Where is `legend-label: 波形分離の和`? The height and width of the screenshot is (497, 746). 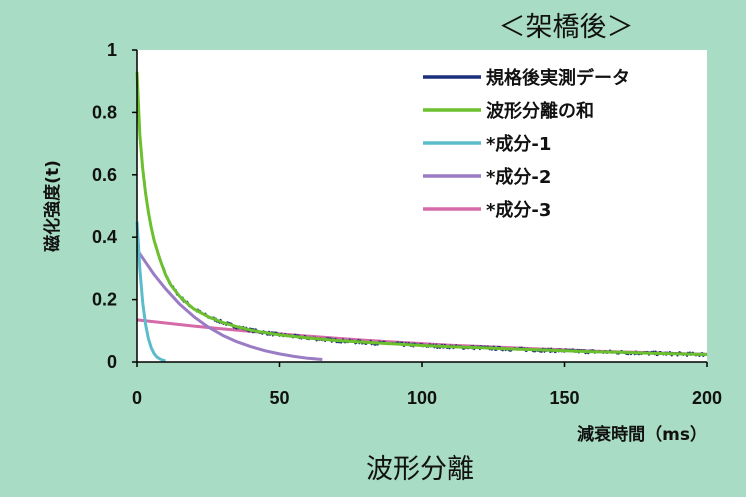
legend-label: 波形分離の和 is located at coordinates (540, 111).